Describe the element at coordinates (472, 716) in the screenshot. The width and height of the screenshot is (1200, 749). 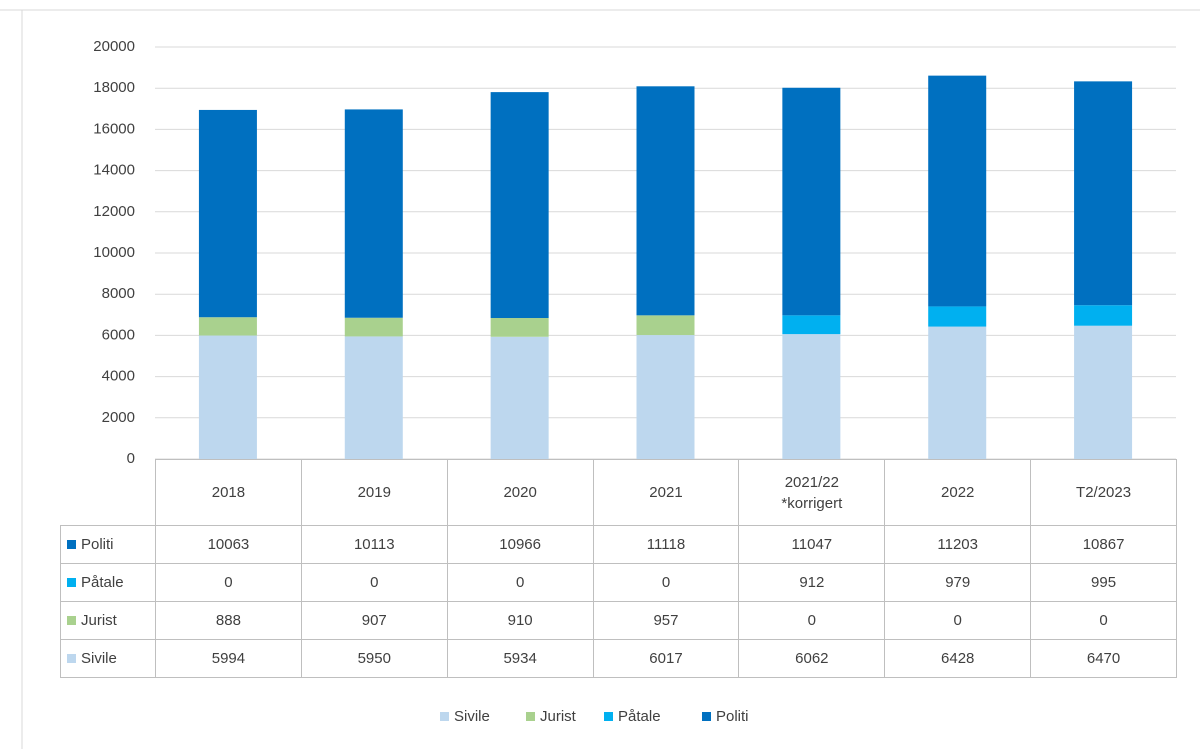
I see `legend-label: Sivile` at that location.